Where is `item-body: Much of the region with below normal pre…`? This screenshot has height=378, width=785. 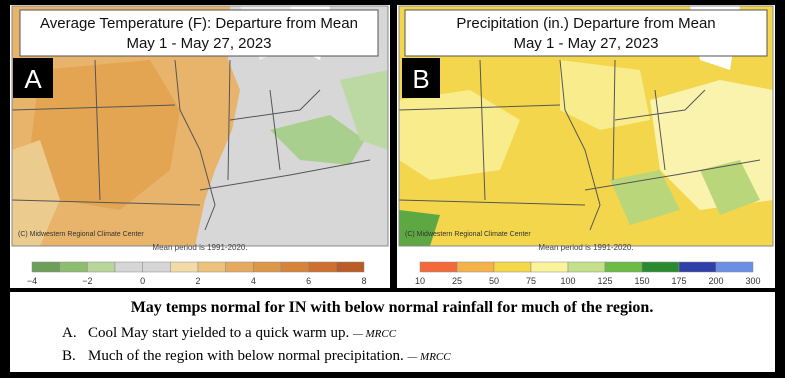 item-body: Much of the region with below normal pre… is located at coordinates (246, 356).